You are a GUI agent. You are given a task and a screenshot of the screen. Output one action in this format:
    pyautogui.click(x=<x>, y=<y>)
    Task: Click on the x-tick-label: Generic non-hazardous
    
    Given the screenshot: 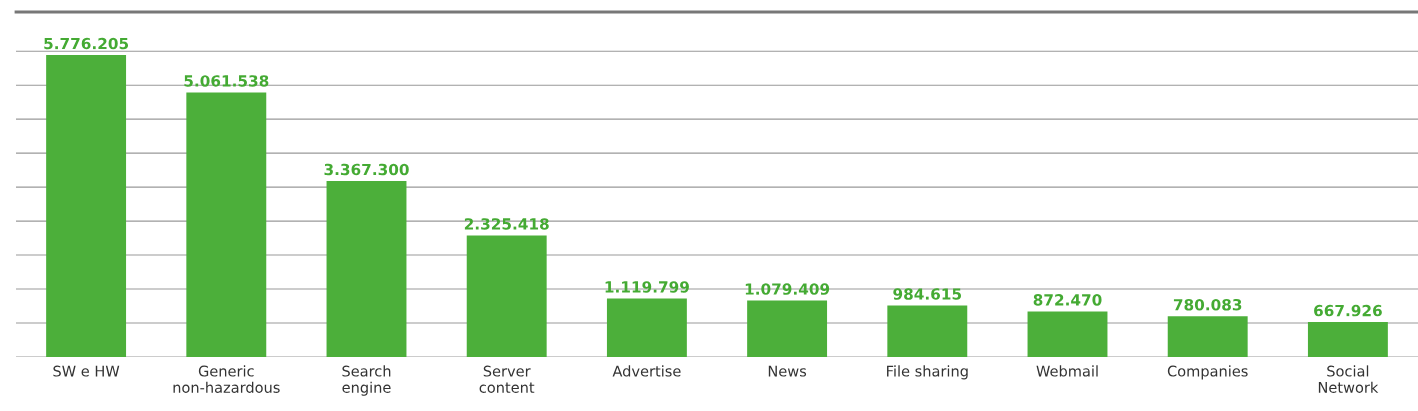 What is the action you would take?
    pyautogui.click(x=226, y=379)
    